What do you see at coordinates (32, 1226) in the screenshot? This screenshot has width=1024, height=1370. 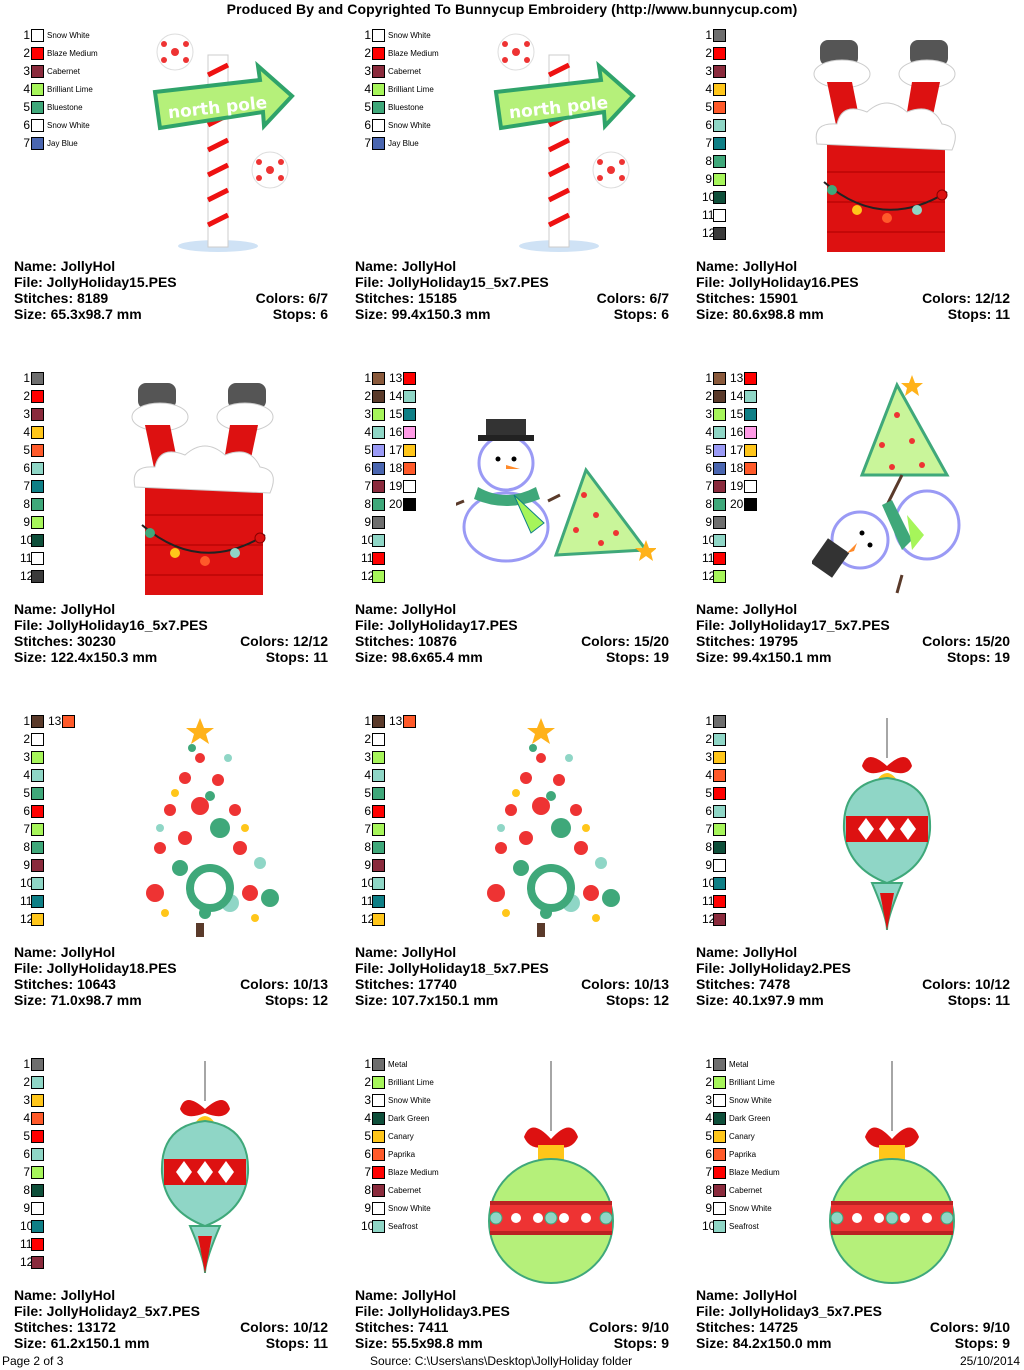 I see `color-swatch-row: 10` at bounding box center [32, 1226].